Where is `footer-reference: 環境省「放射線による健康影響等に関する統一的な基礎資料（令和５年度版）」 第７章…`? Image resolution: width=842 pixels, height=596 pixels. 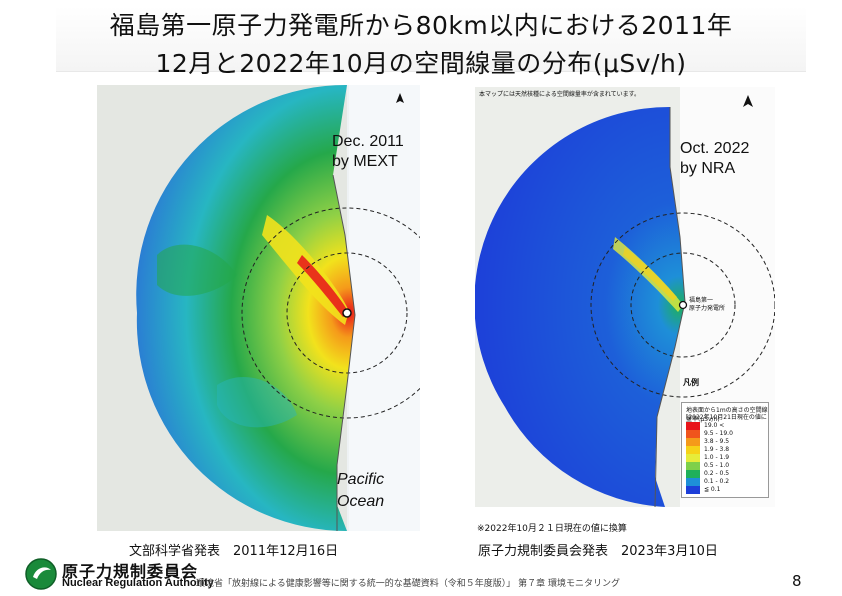 footer-reference: 環境省「放射線による健康影響等に関する統一的な基礎資料（令和５年度版）」 第７章… is located at coordinates (408, 584).